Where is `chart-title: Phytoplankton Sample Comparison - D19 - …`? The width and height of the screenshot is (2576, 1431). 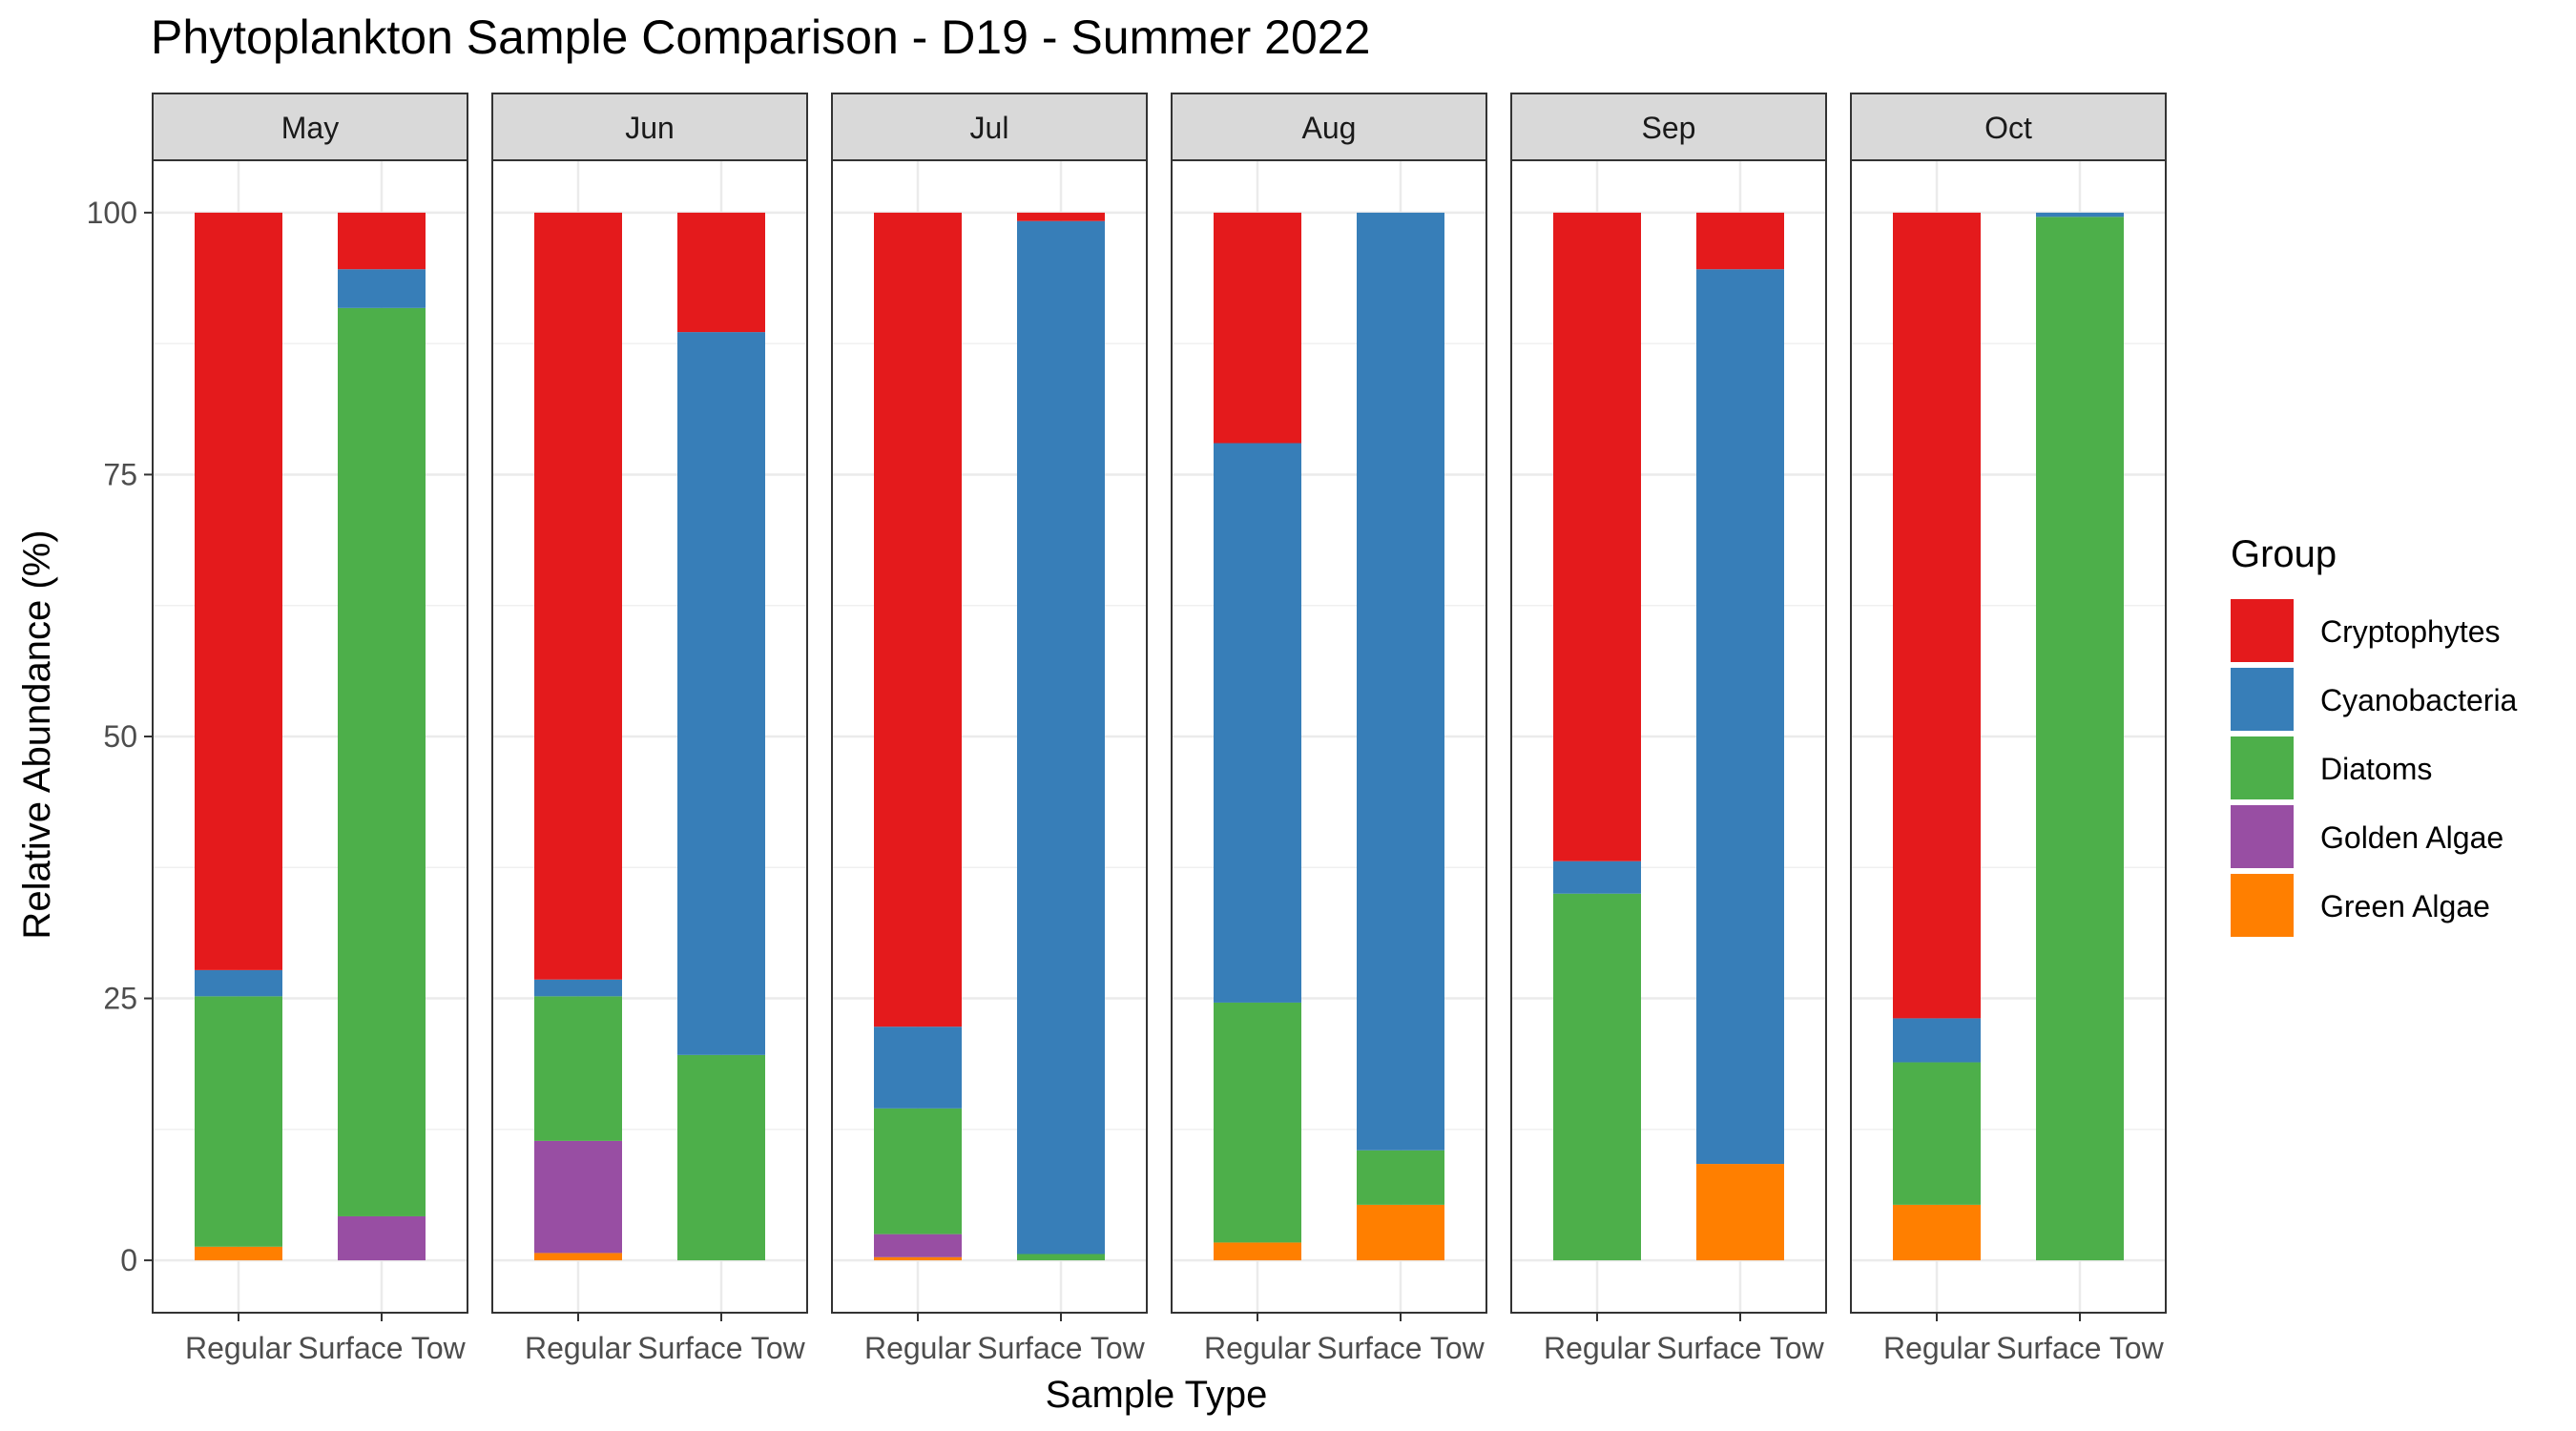
chart-title: Phytoplankton Sample Comparison - D19 - … is located at coordinates (760, 37).